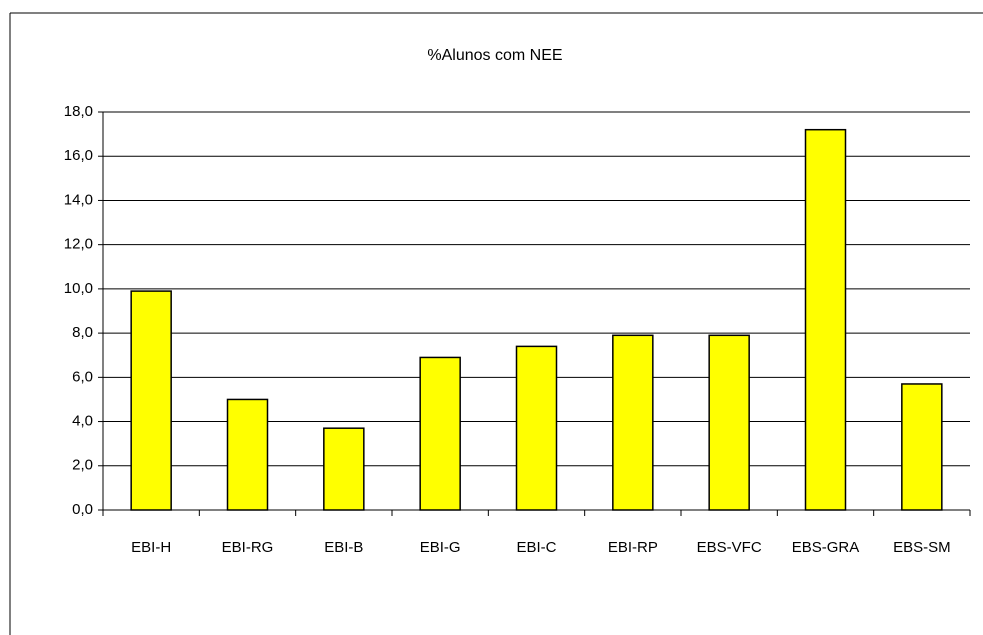 The height and width of the screenshot is (635, 983). I want to click on x-tick-label: EBI-RG, so click(248, 547).